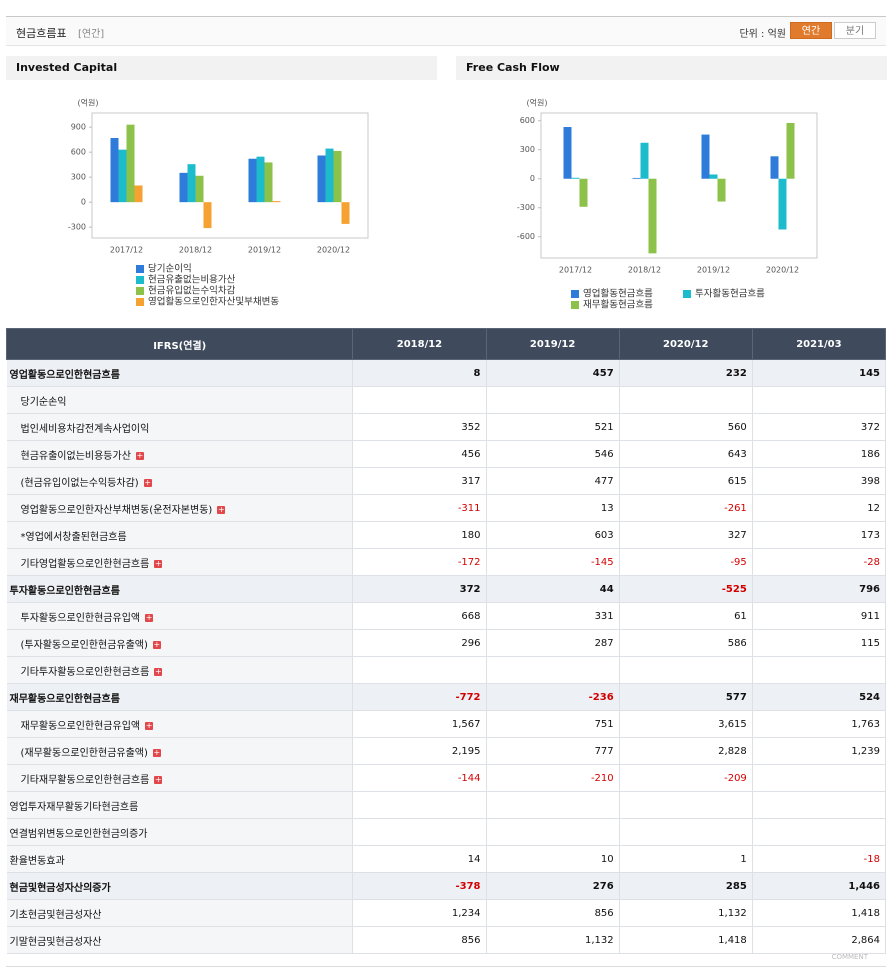  I want to click on column-header: 2020/12, so click(685, 344).